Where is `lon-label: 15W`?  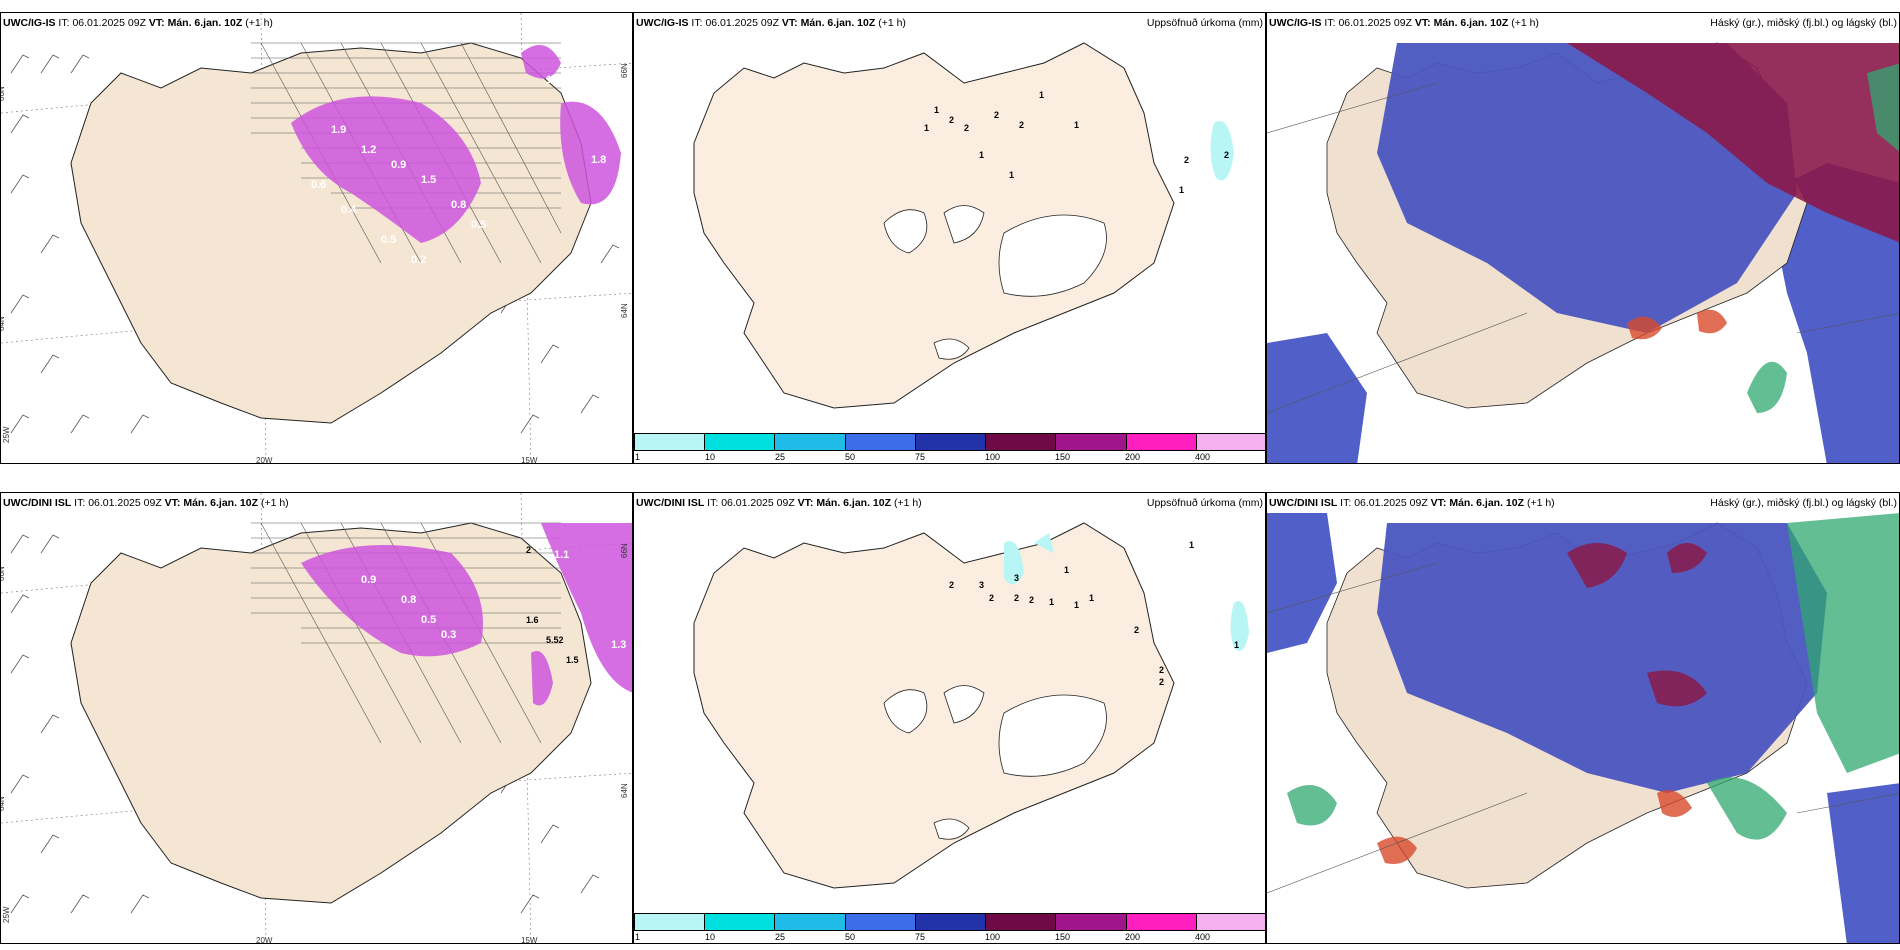 lon-label: 15W is located at coordinates (529, 460).